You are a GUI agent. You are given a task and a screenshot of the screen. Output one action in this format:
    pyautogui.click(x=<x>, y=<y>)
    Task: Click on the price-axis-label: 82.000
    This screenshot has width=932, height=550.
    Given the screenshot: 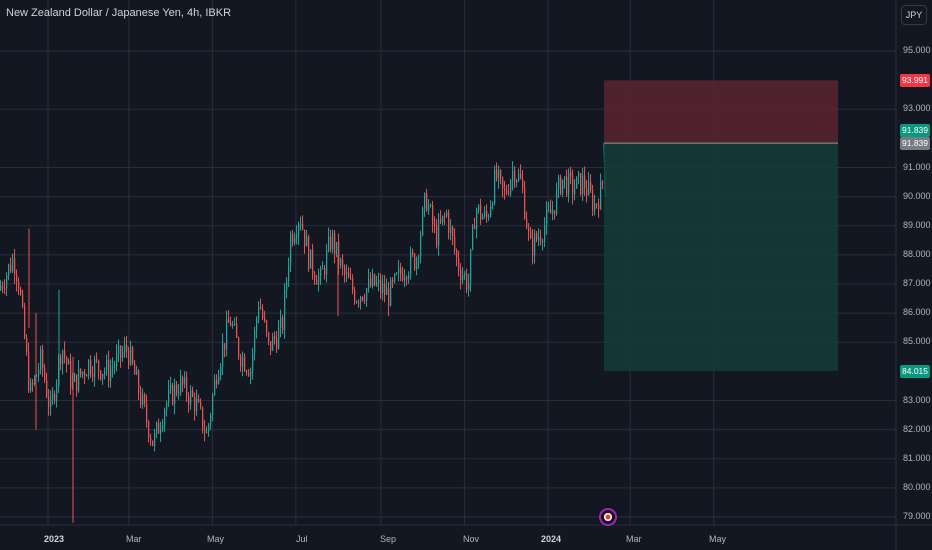 What is the action you would take?
    pyautogui.click(x=917, y=428)
    